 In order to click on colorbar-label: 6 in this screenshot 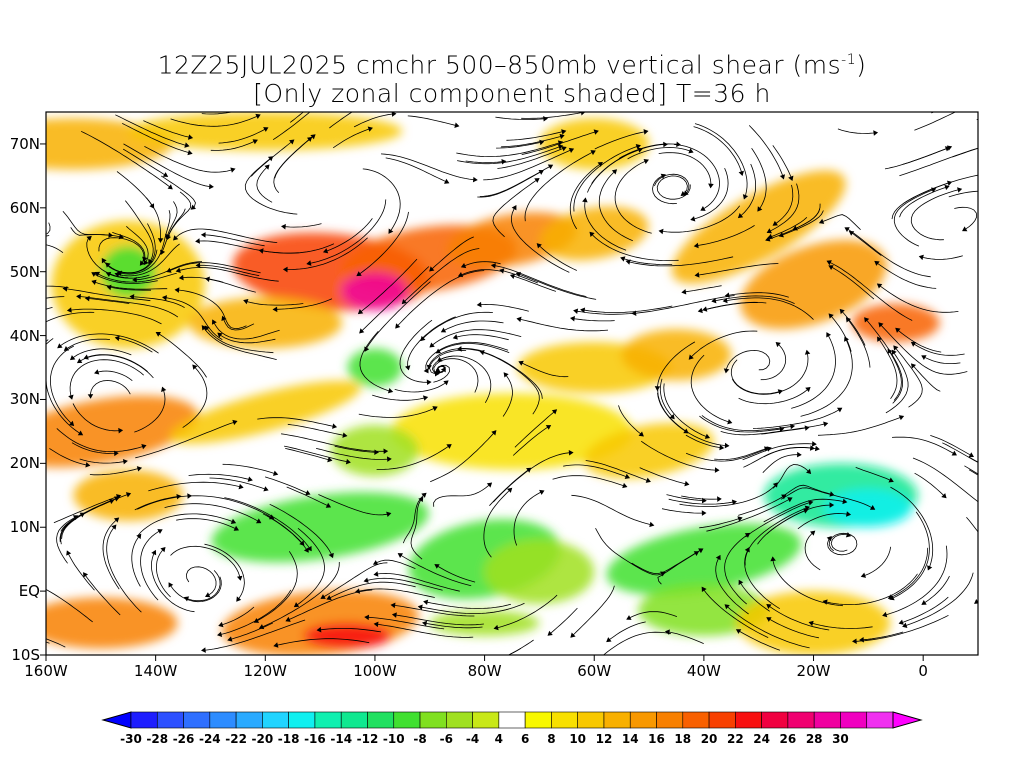, I will do `click(525, 739)`.